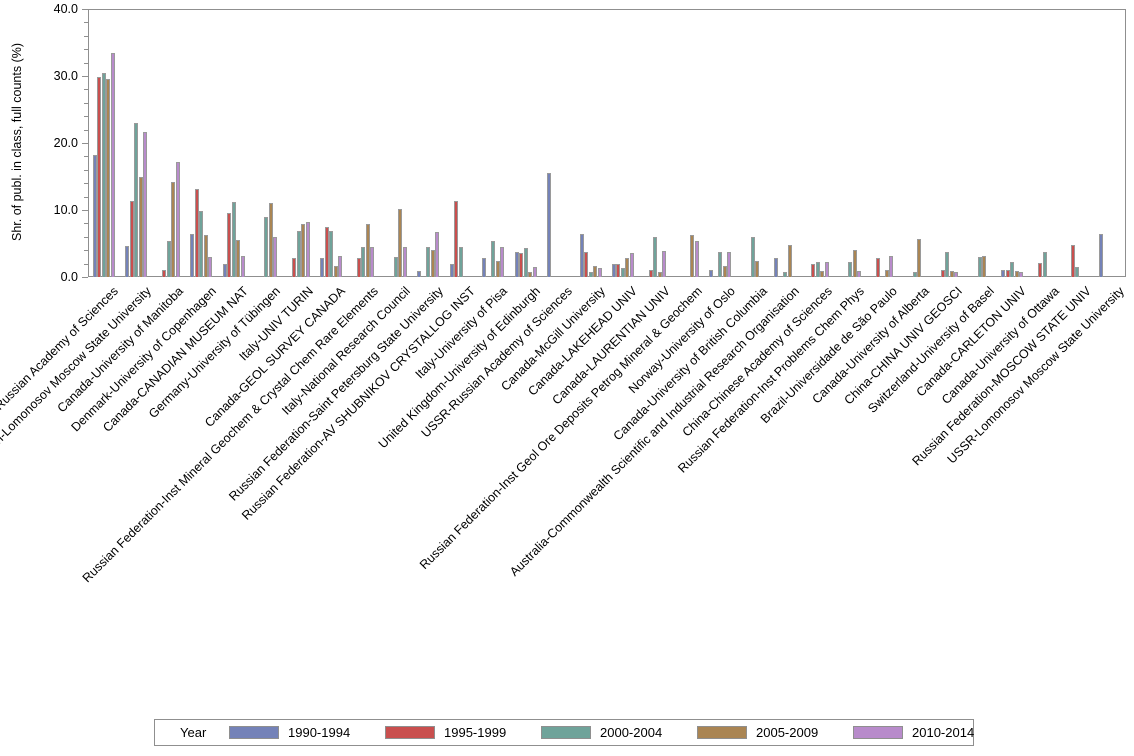  Describe the element at coordinates (631, 732) in the screenshot. I see `legend-item-label: 2000-2004` at that location.